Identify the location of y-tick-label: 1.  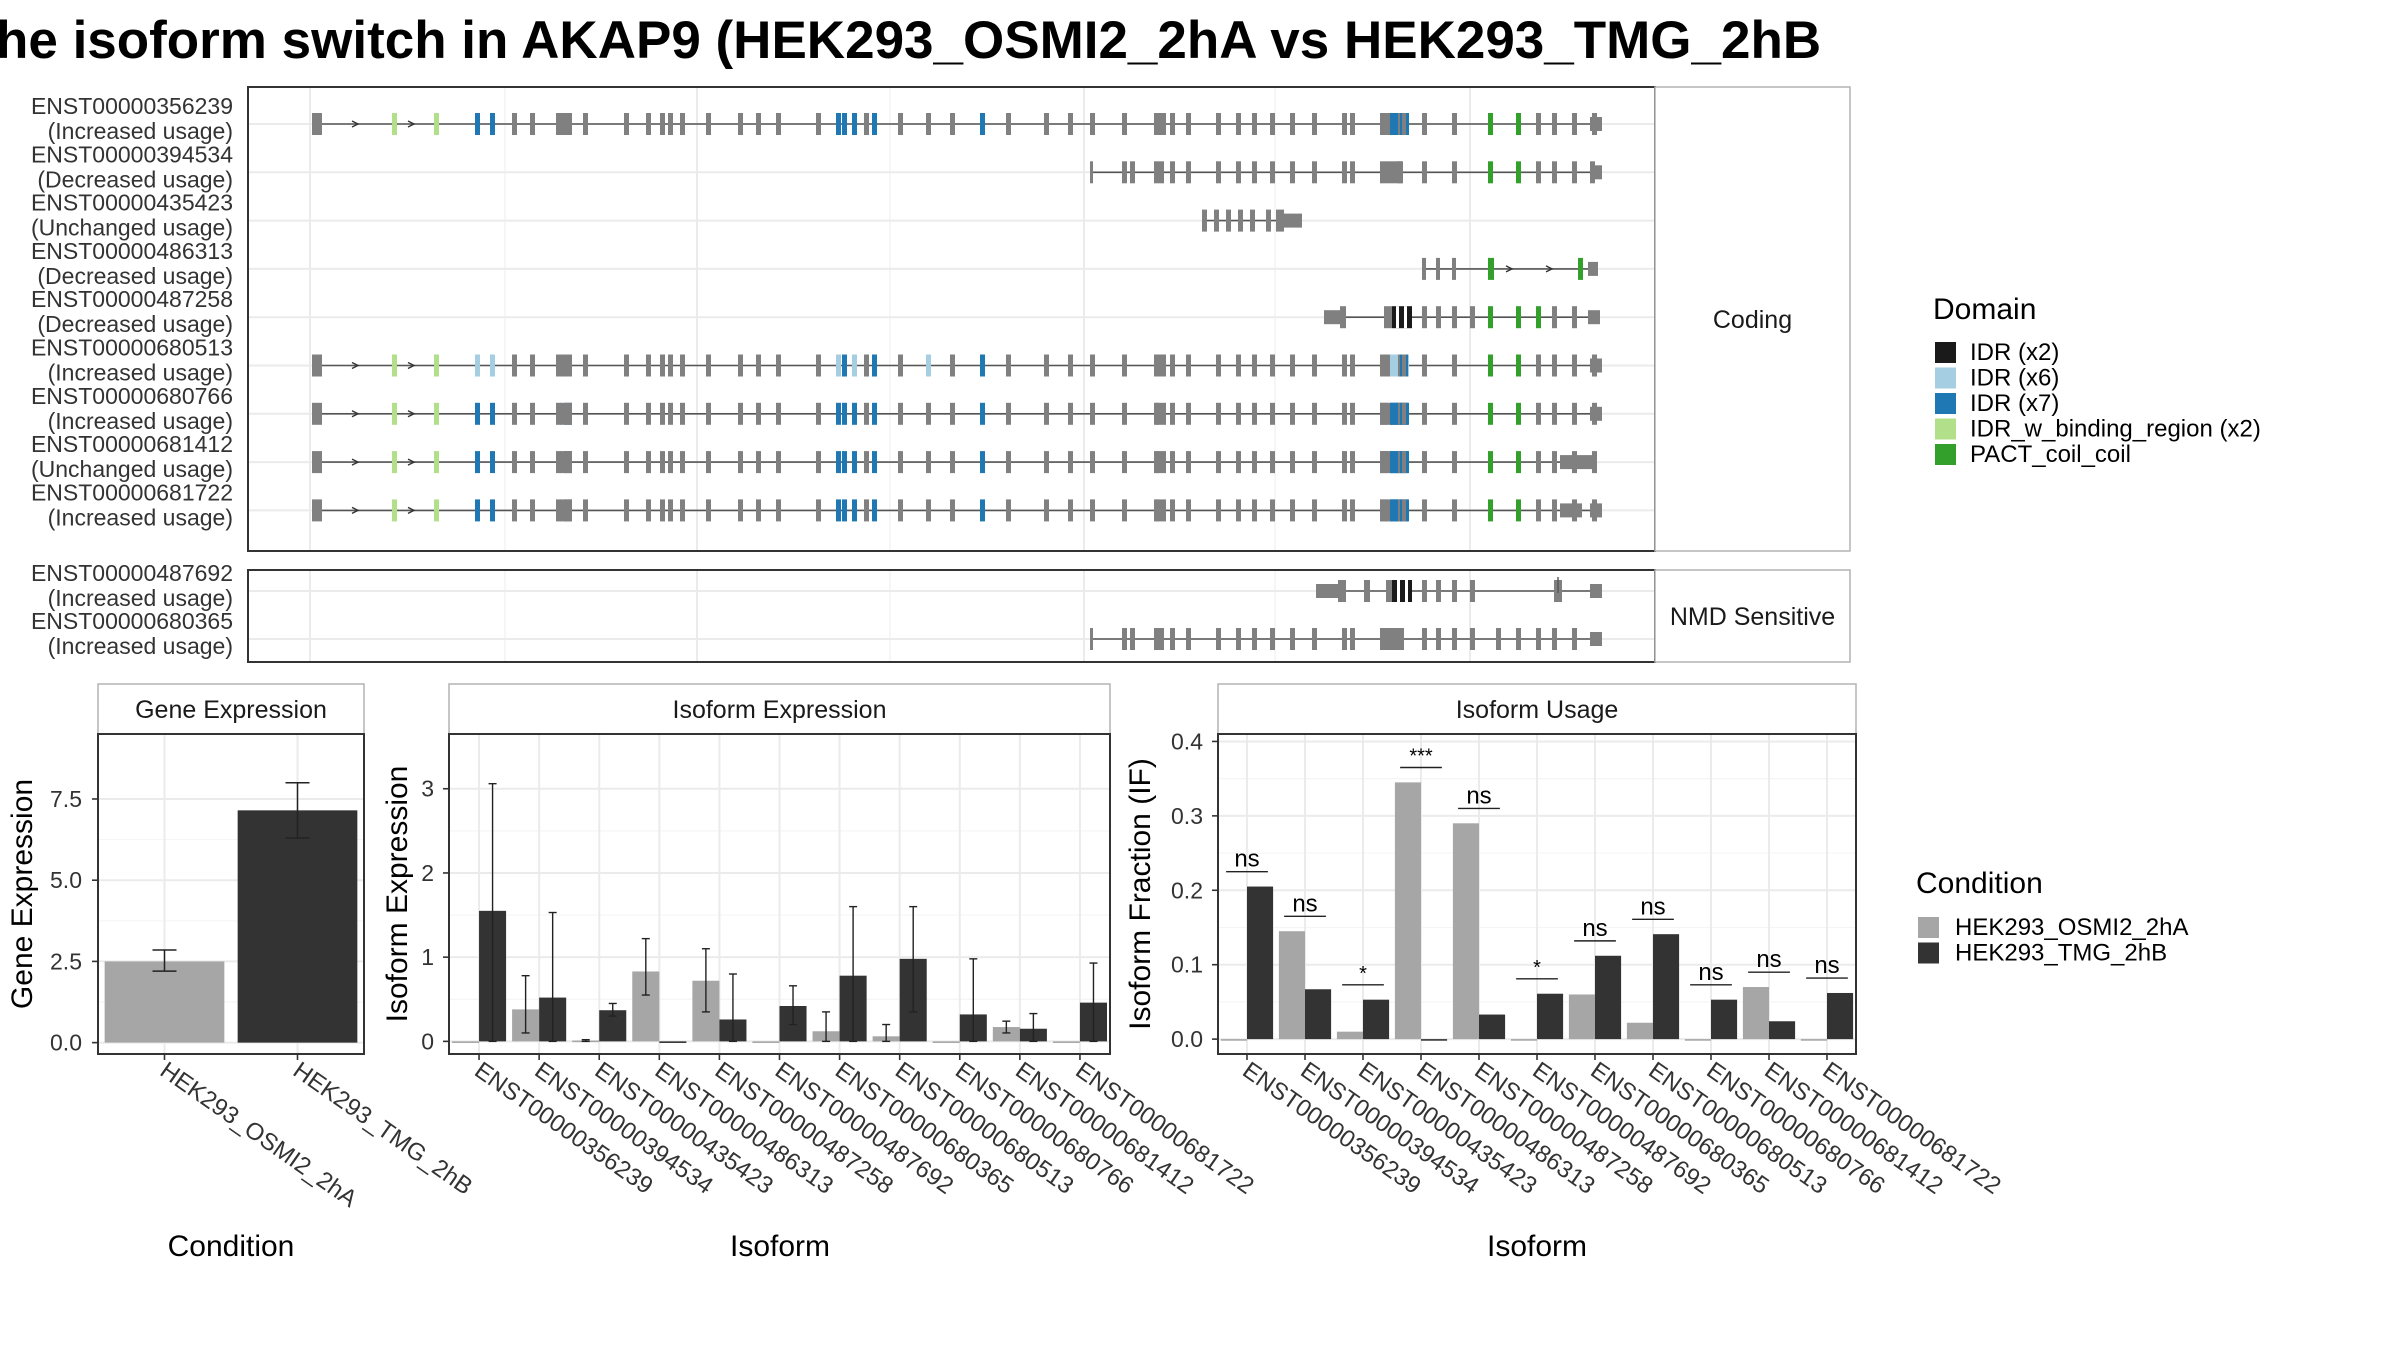
(427, 957).